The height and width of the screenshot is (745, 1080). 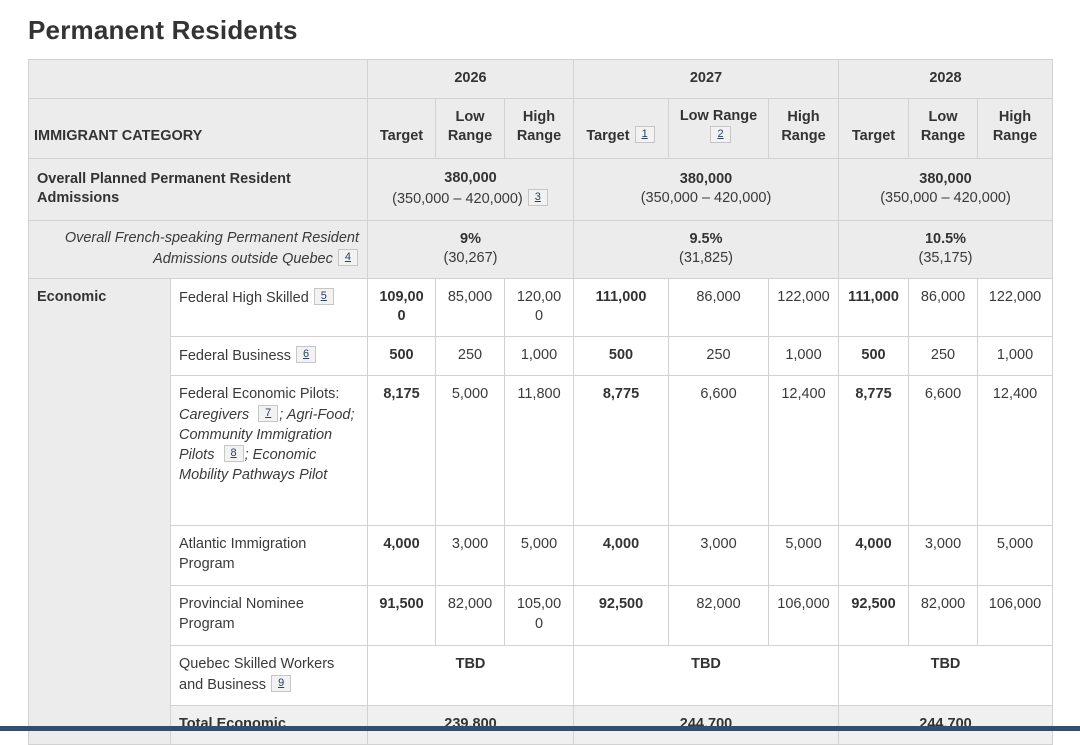 What do you see at coordinates (470, 307) in the screenshot?
I see `value-cell: 85,000` at bounding box center [470, 307].